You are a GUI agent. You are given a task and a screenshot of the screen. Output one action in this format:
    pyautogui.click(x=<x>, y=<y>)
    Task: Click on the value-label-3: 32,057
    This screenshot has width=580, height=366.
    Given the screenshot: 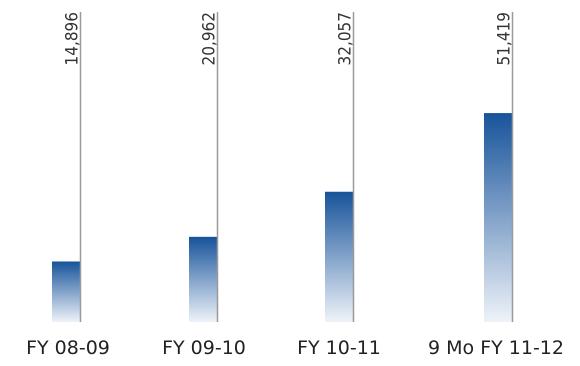 What is the action you would take?
    pyautogui.click(x=346, y=39)
    